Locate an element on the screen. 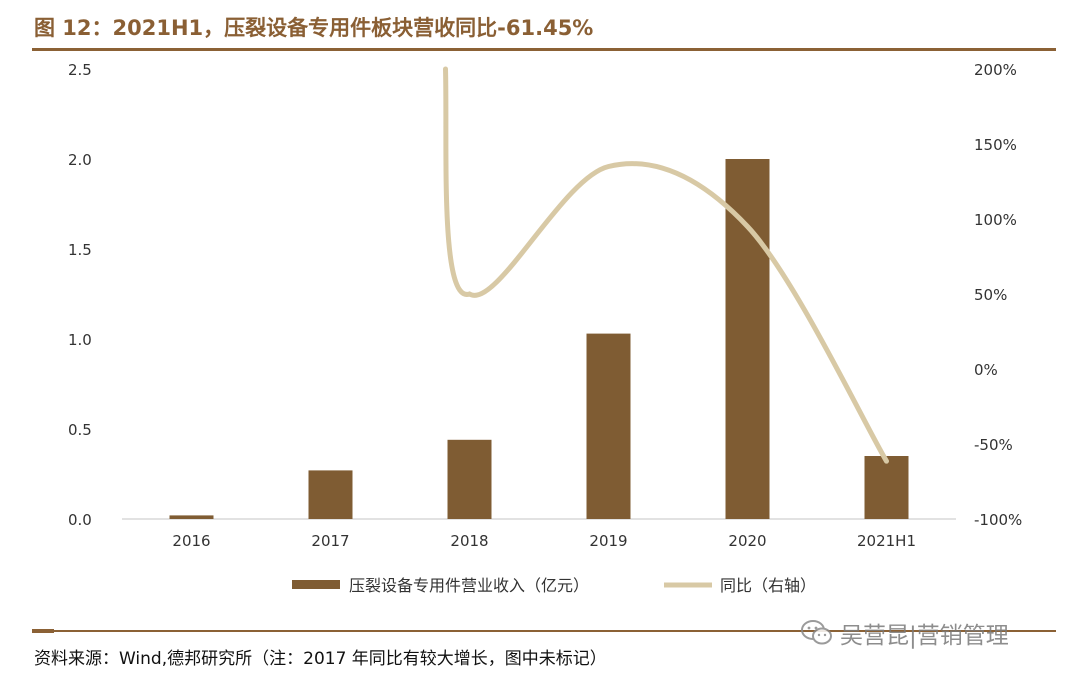 This screenshot has height=680, width=1080. right-tick-label: -100% is located at coordinates (998, 520).